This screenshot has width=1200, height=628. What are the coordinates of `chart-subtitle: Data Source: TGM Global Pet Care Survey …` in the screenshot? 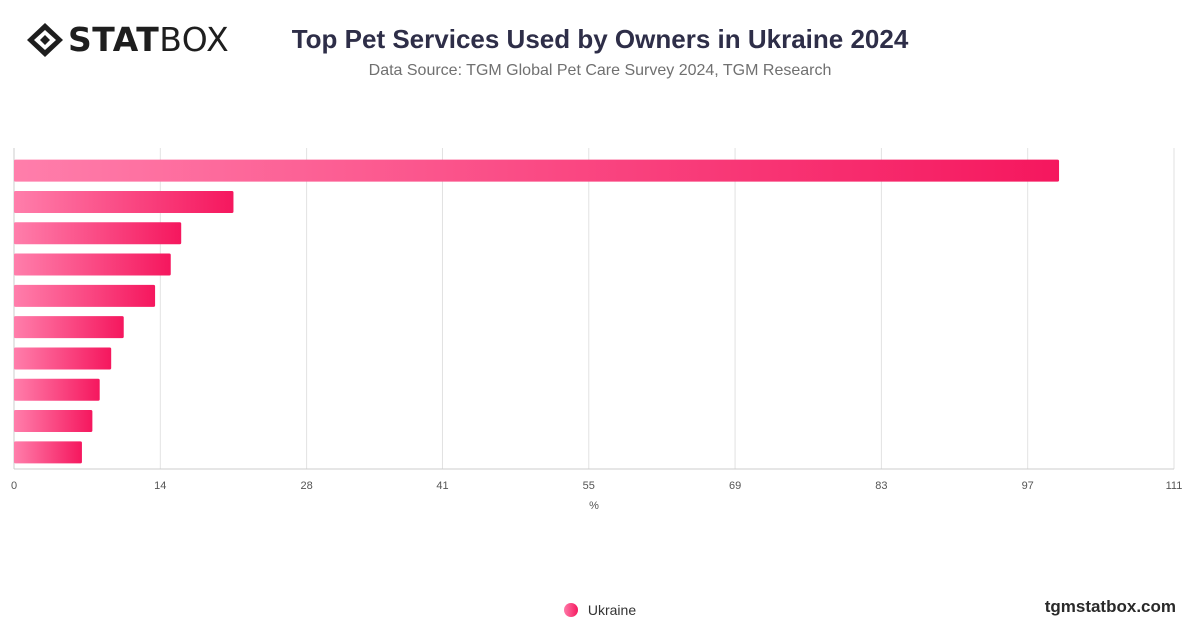 It's located at (600, 70).